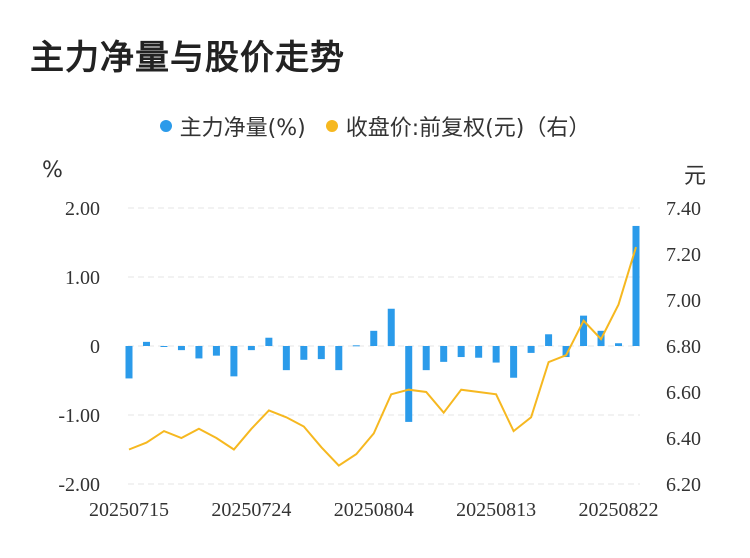 The width and height of the screenshot is (750, 558). I want to click on x-tick-label: 20250813, so click(496, 510).